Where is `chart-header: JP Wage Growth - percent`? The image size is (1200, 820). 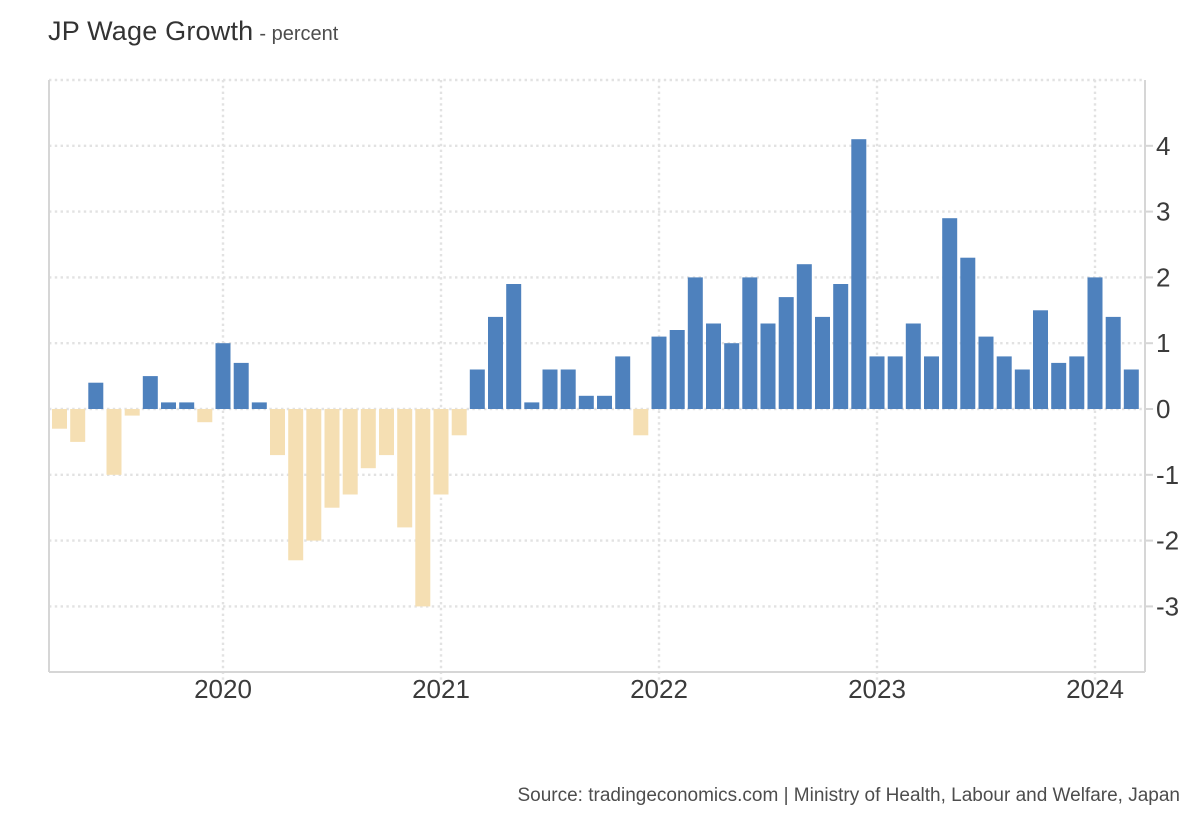 chart-header: JP Wage Growth - percent is located at coordinates (193, 31).